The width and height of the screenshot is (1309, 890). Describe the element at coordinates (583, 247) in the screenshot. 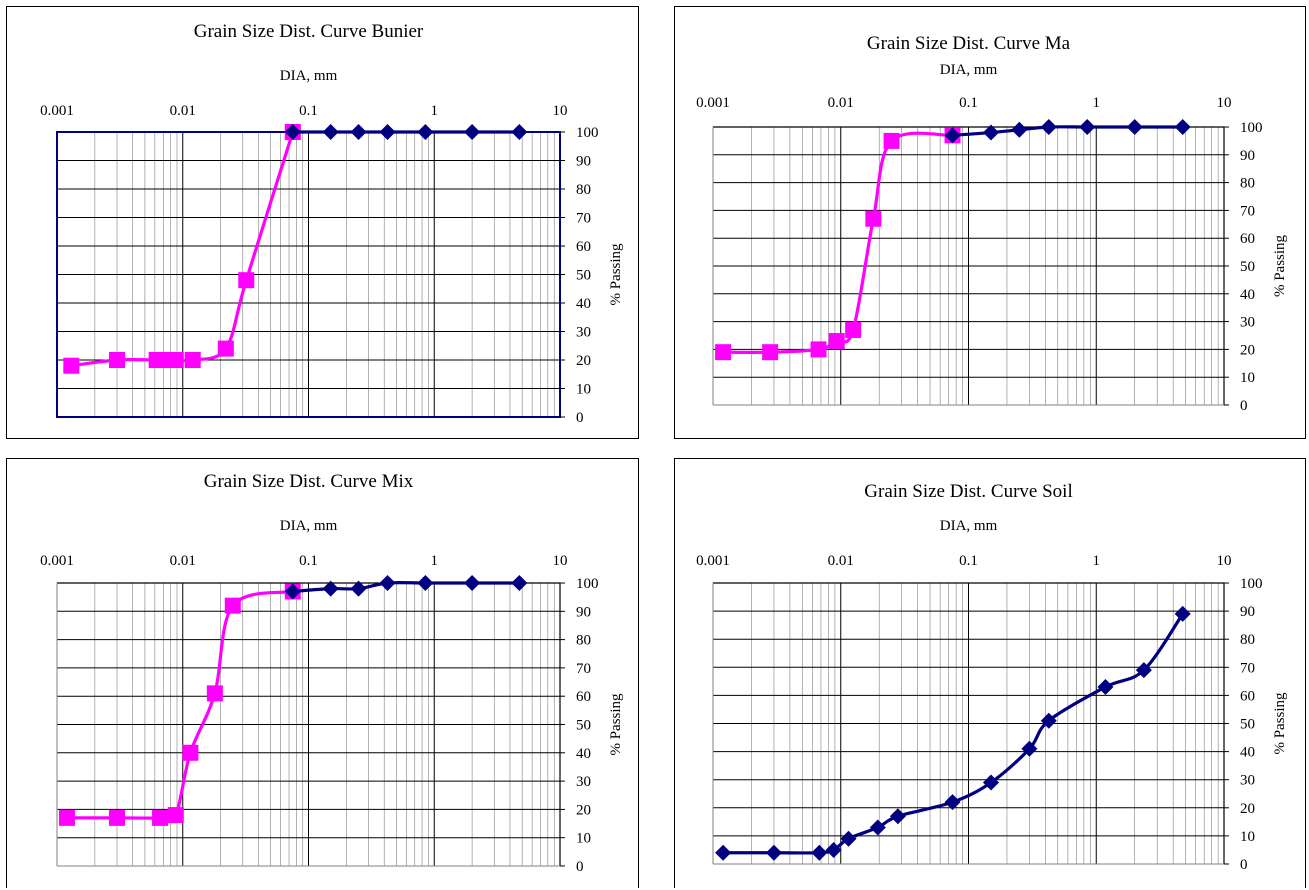

I see `y-tick-label: 60` at that location.